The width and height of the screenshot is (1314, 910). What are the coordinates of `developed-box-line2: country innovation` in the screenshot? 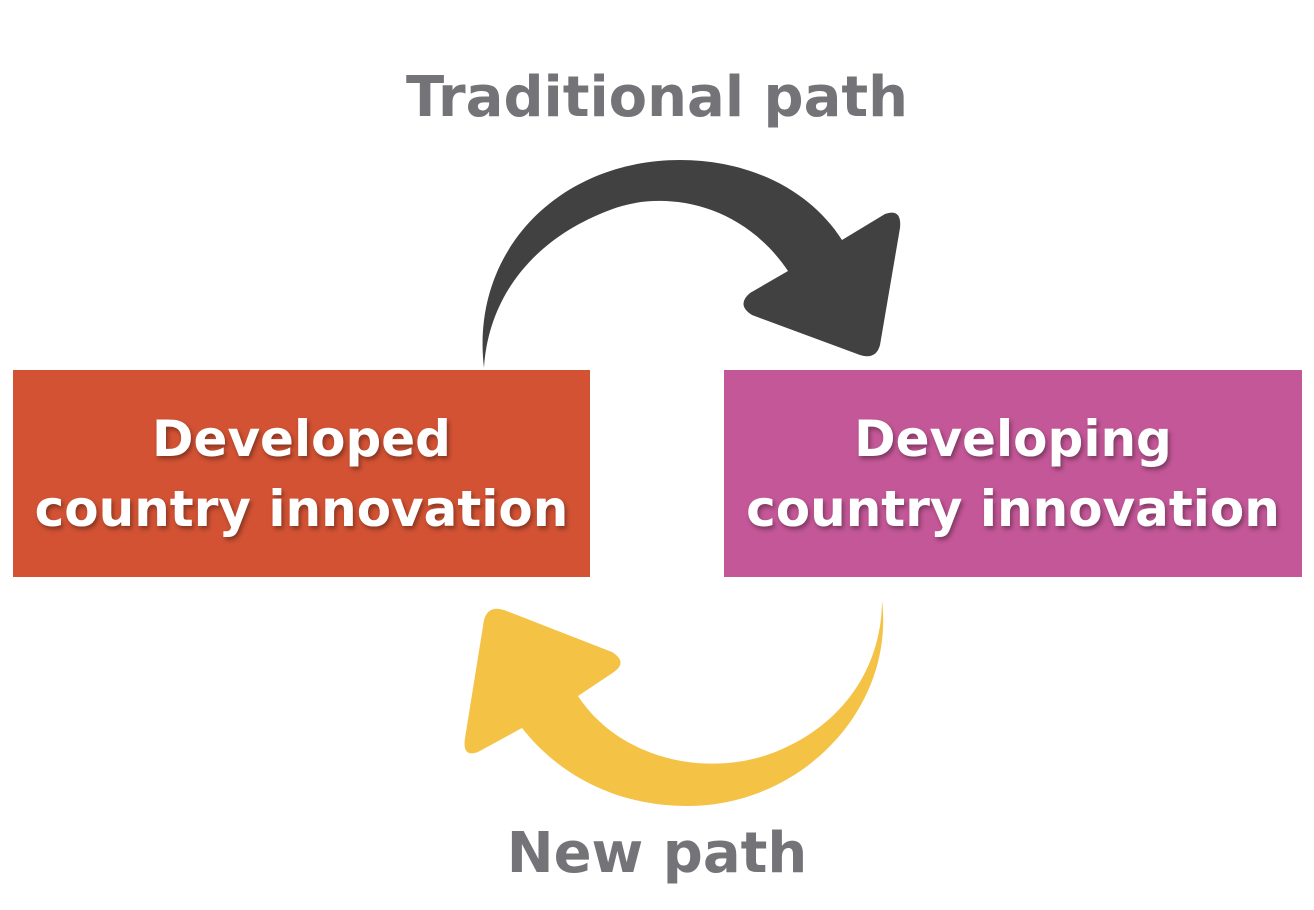 It's located at (301, 508).